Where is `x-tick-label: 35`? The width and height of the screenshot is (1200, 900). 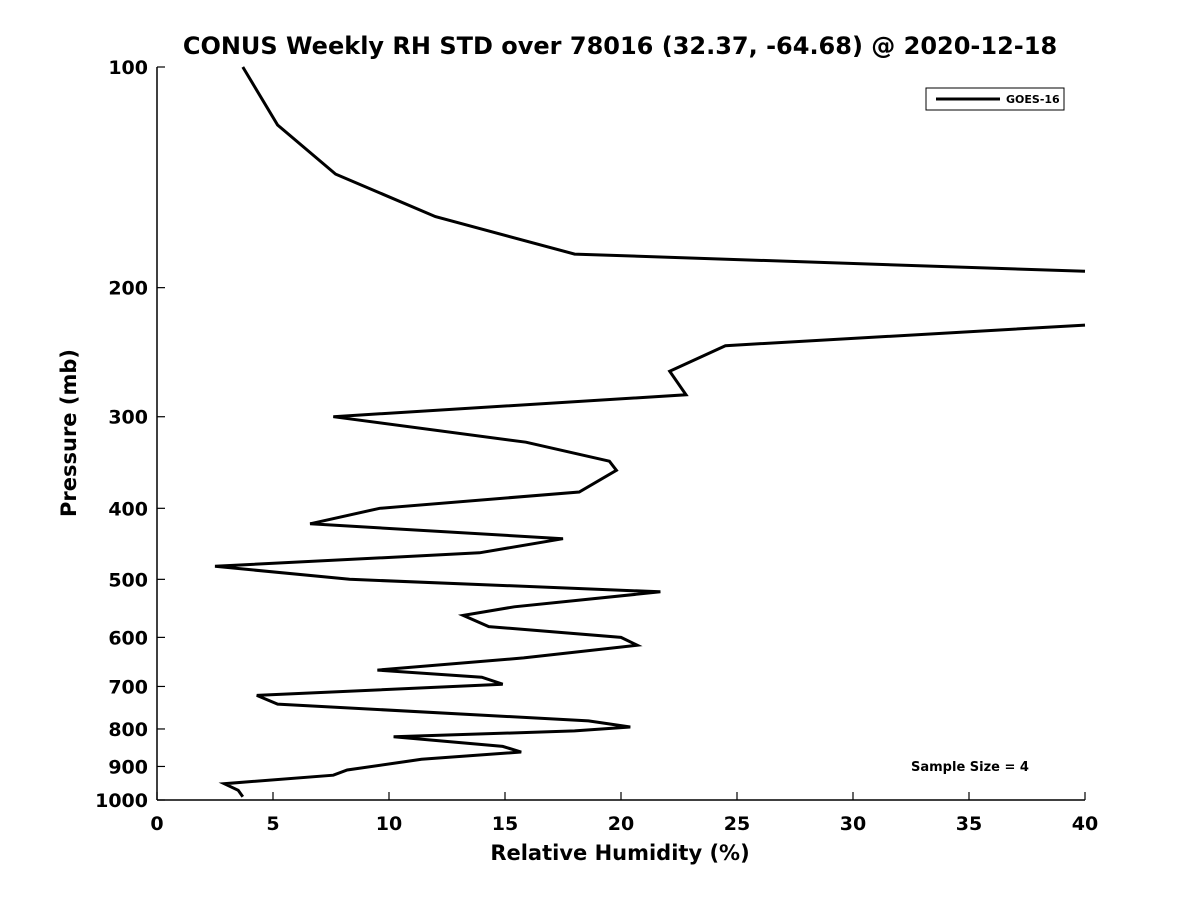 x-tick-label: 35 is located at coordinates (969, 824).